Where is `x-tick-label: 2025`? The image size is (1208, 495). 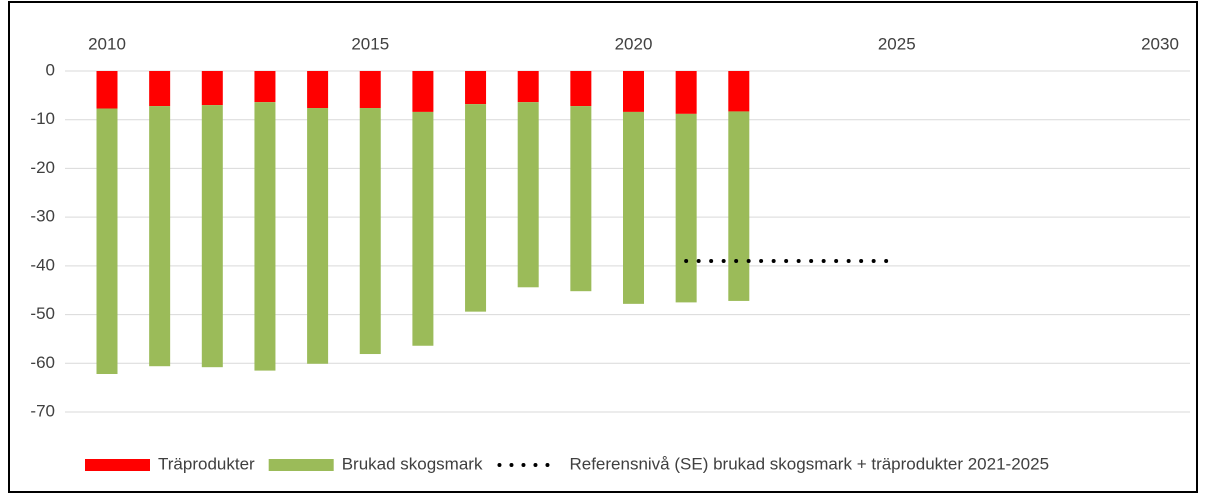
x-tick-label: 2025 is located at coordinates (897, 43).